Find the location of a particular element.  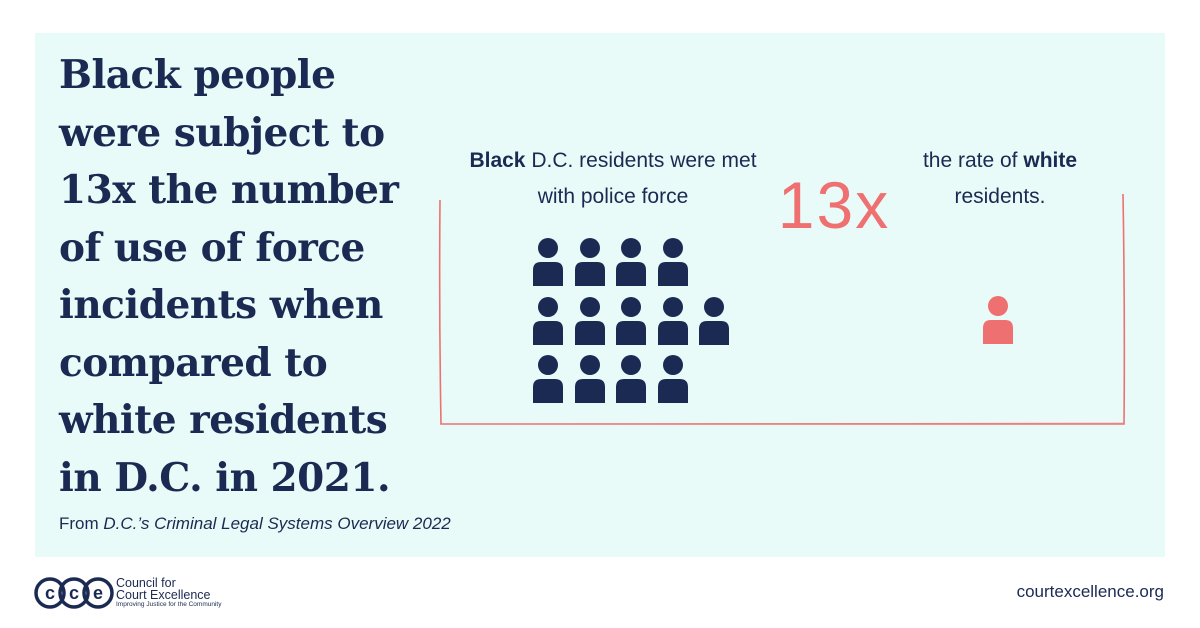

svg-text: e is located at coordinates (98, 593).